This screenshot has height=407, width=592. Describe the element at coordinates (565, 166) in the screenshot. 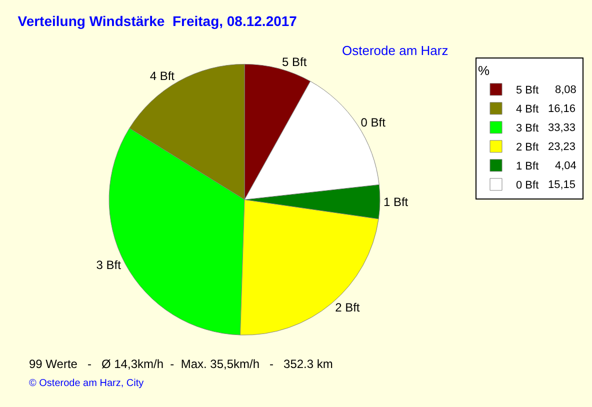

I see `data-label: 4,04` at that location.